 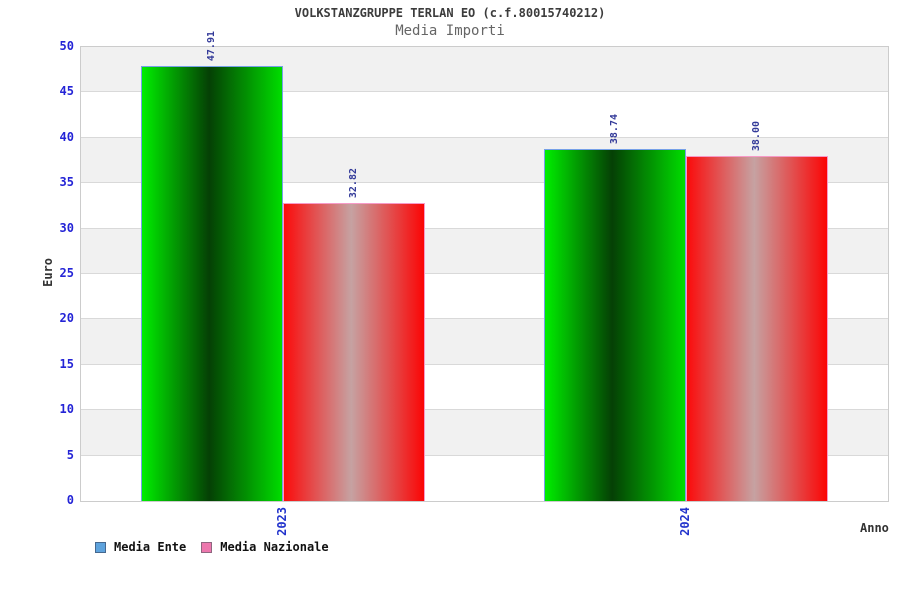 I want to click on legend-label: Media Ente, so click(x=150, y=547).